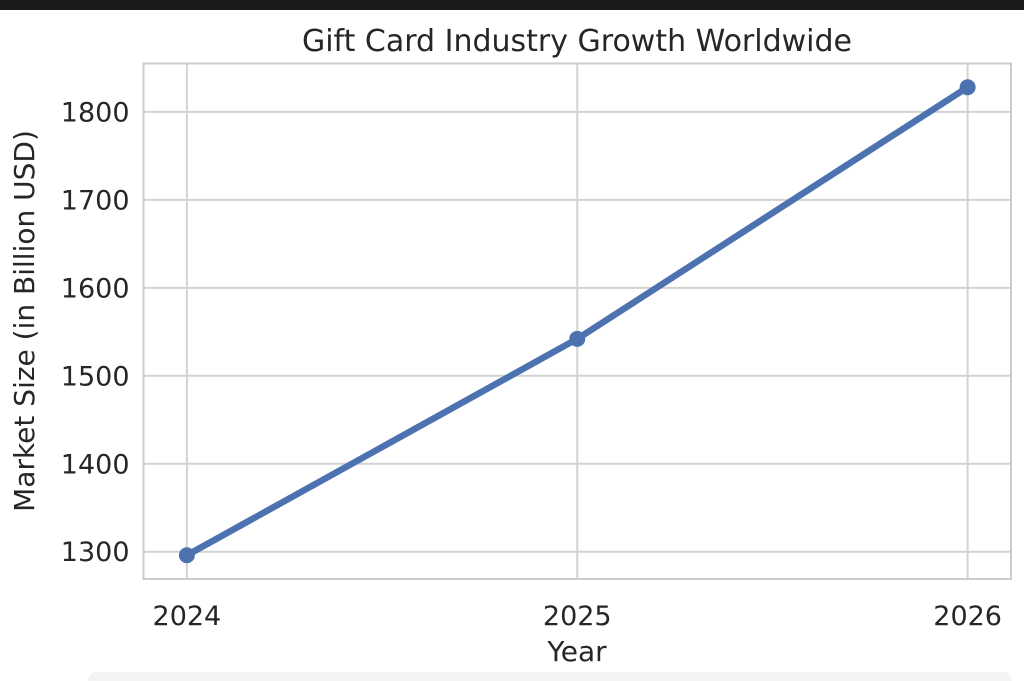 The width and height of the screenshot is (1024, 681). Describe the element at coordinates (967, 616) in the screenshot. I see `x-tick-label: 2026` at that location.